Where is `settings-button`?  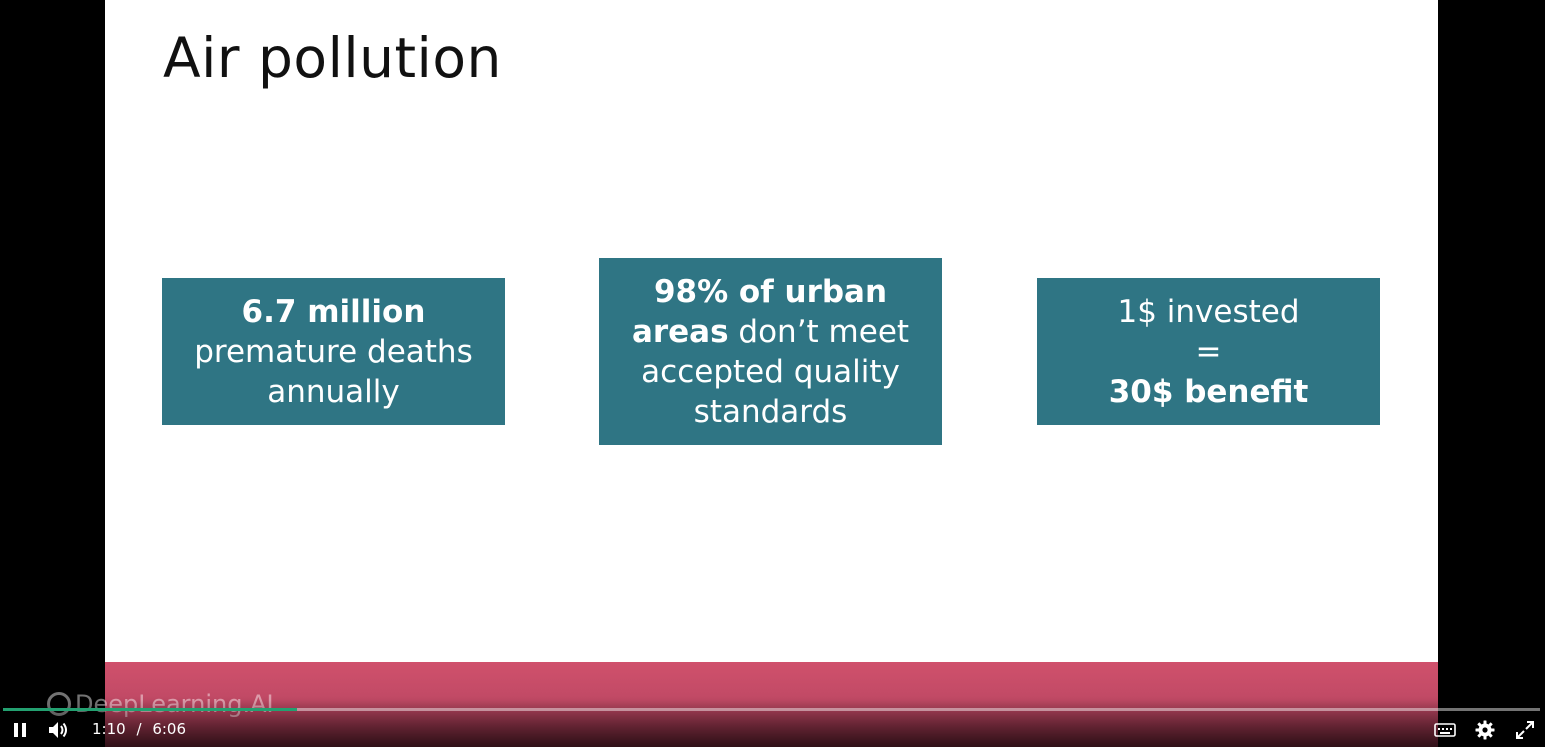
settings-button is located at coordinates (1485, 730).